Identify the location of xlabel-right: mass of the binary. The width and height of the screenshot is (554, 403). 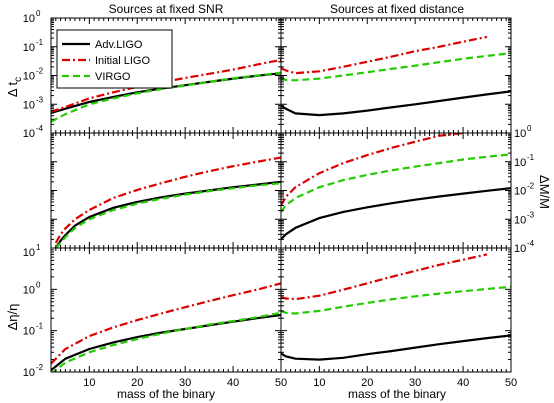
(397, 394).